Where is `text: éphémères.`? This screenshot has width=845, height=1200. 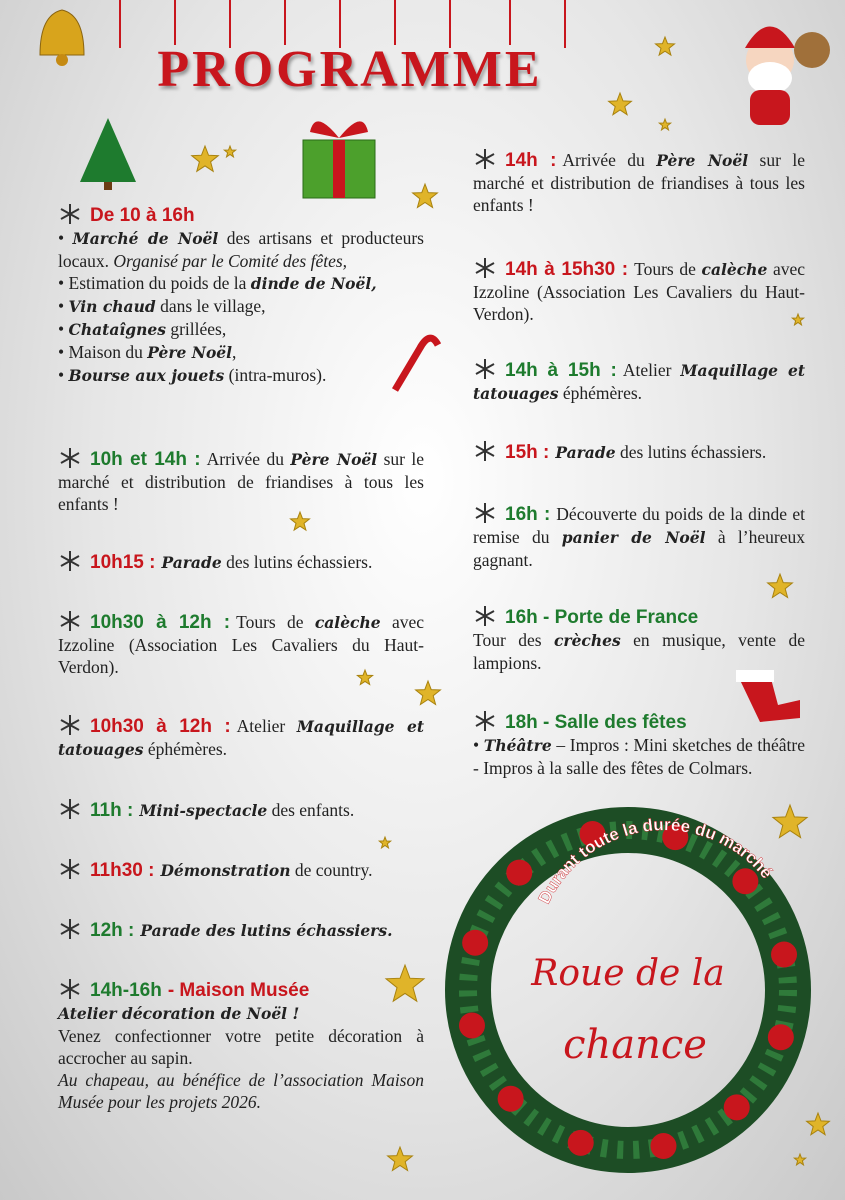 text: éphémères. is located at coordinates (185, 749).